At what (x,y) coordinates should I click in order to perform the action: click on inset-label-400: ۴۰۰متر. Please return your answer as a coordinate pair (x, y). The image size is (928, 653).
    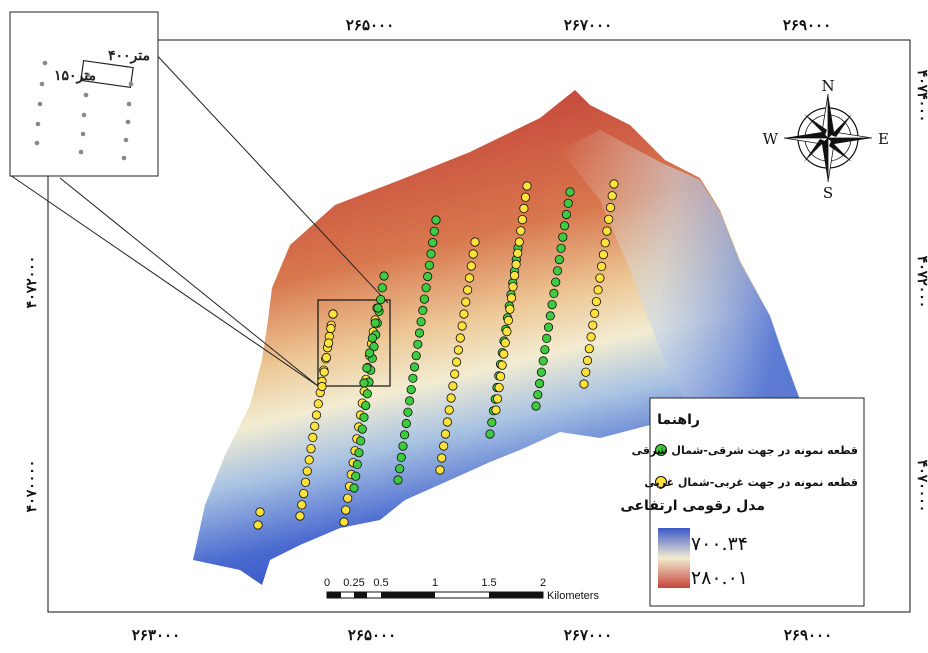
    Looking at the image, I should click on (129, 56).